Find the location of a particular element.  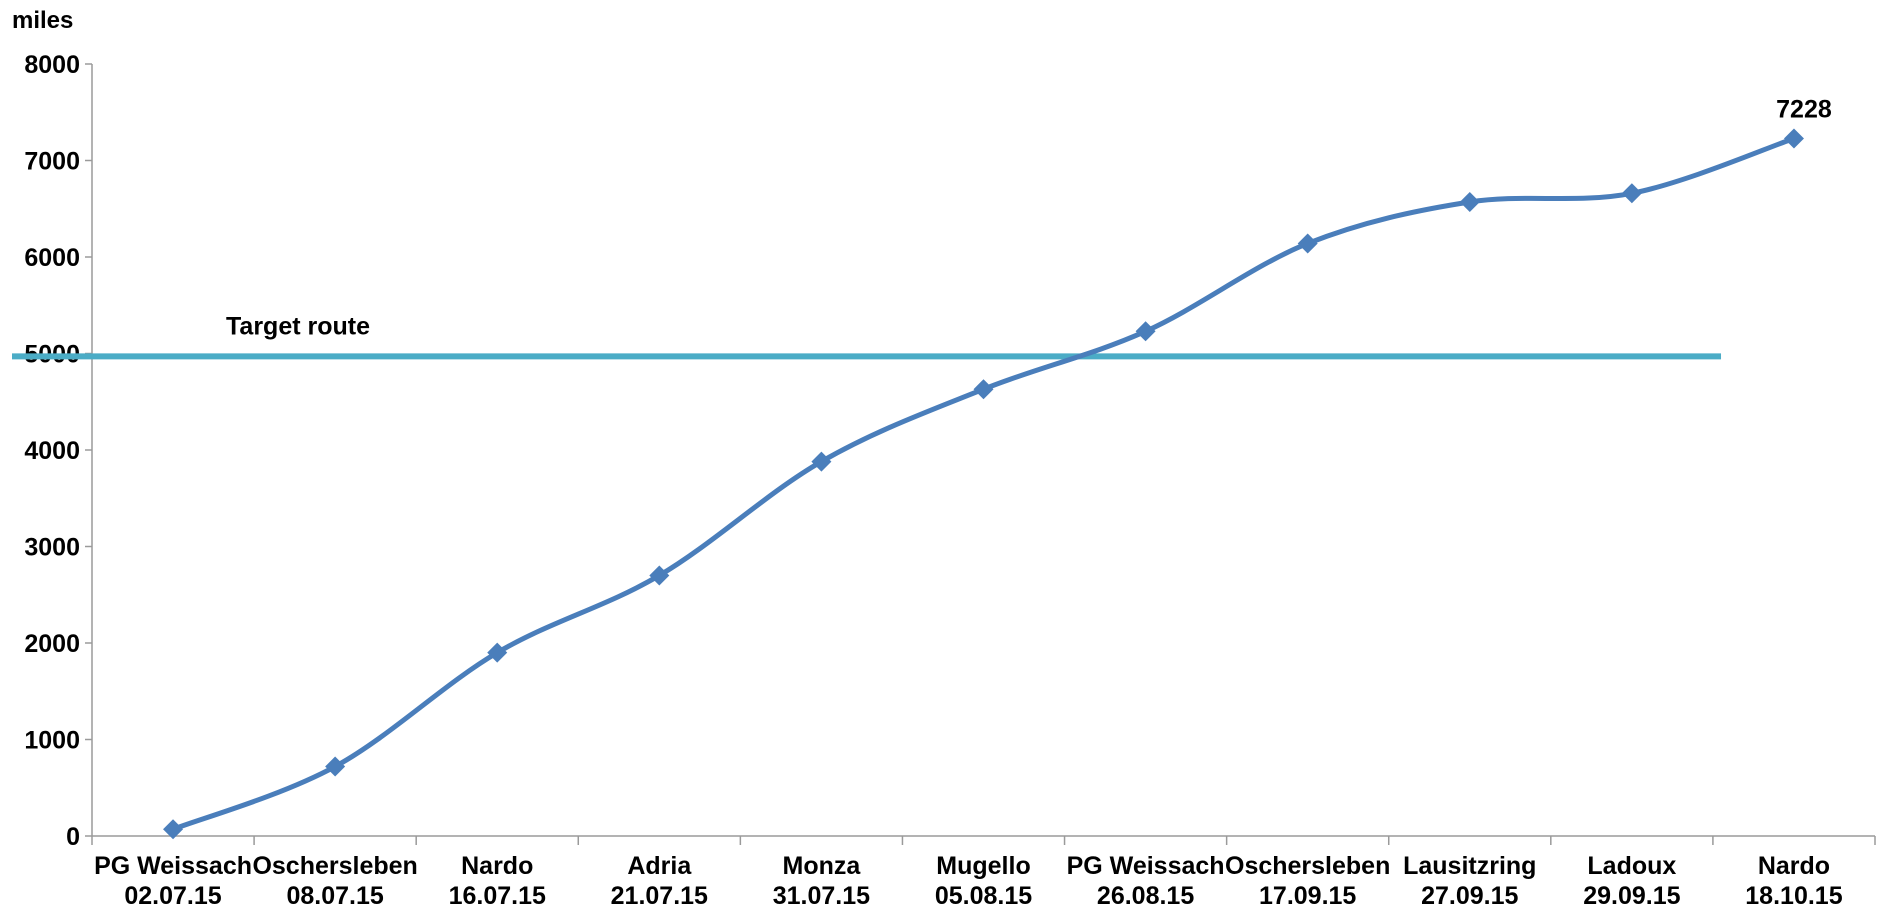

x-category-date: 08.07.15 is located at coordinates (334, 896).